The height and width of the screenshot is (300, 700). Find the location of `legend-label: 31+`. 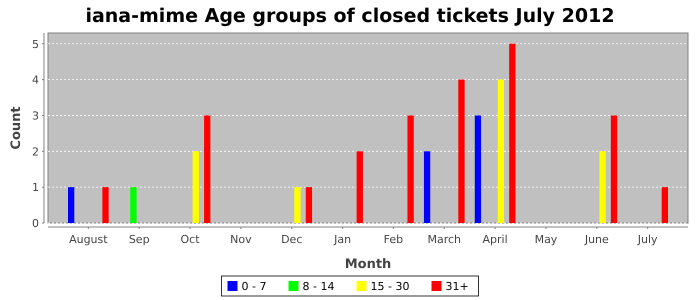

legend-label: 31+ is located at coordinates (457, 286).